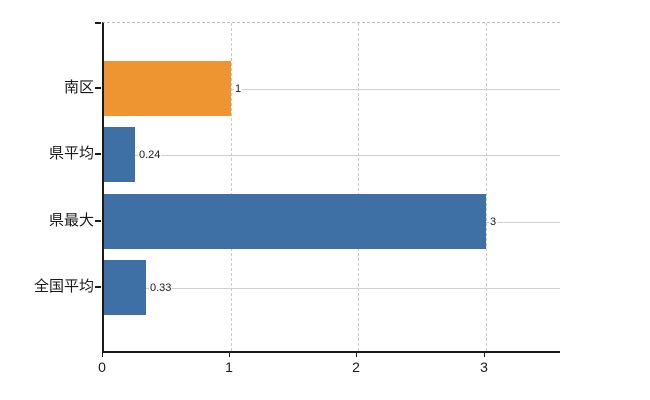 This screenshot has width=650, height=400. Describe the element at coordinates (150, 155) in the screenshot. I see `bar-value-label: 0.24` at that location.